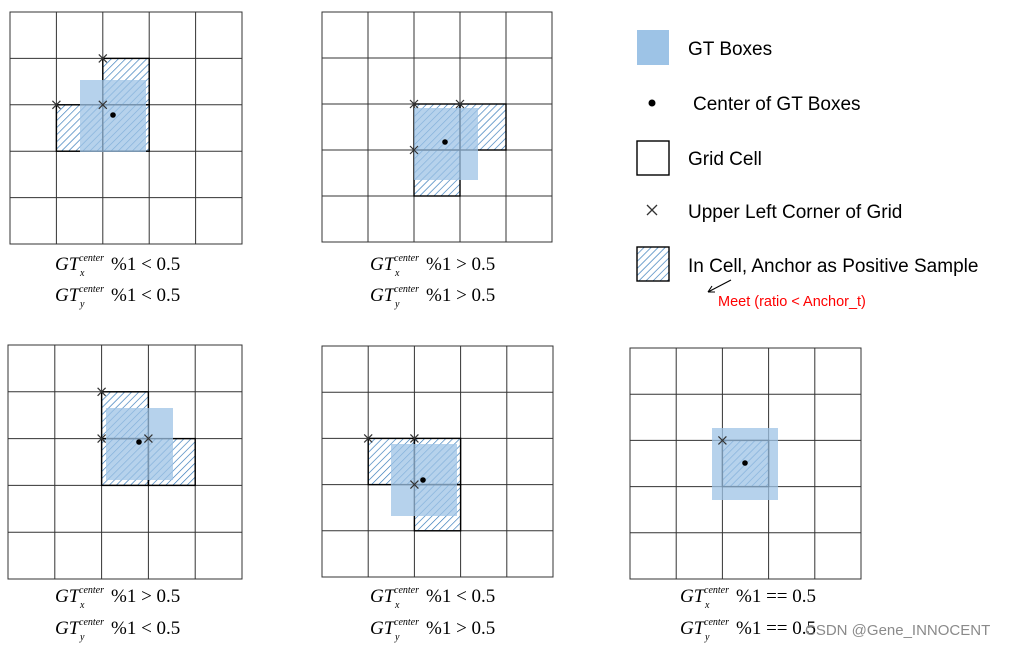  I want to click on legend-center-dot, so click(652, 103).